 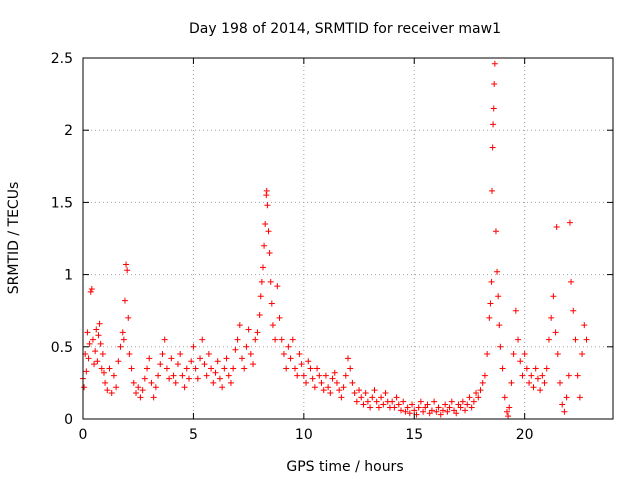 I want to click on x-axis-label: GPS time / hours, so click(x=344, y=467).